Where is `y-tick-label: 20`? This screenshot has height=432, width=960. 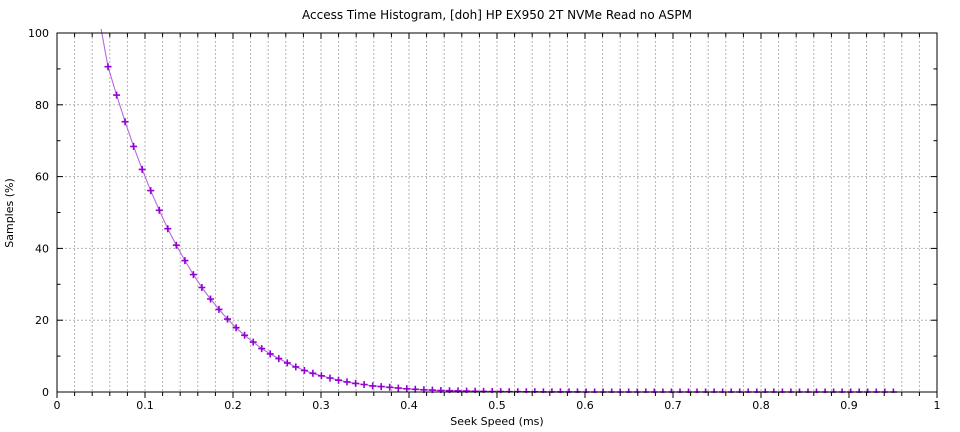
y-tick-label: 20 is located at coordinates (42, 320).